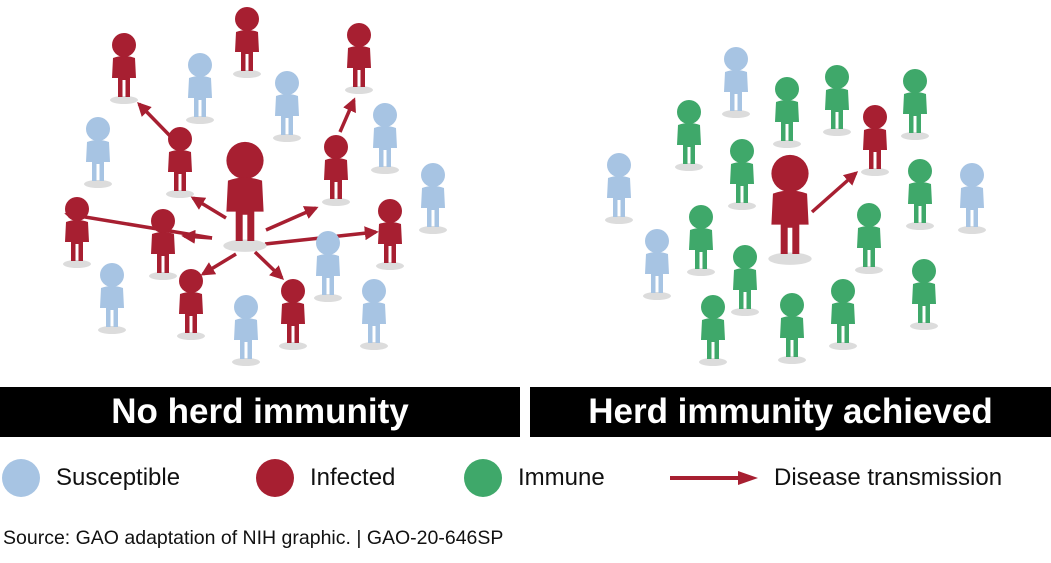 This screenshot has height=563, width=1051. What do you see at coordinates (790, 412) in the screenshot?
I see `herd-immunity-achieved-banner: Herd immunity achieved` at bounding box center [790, 412].